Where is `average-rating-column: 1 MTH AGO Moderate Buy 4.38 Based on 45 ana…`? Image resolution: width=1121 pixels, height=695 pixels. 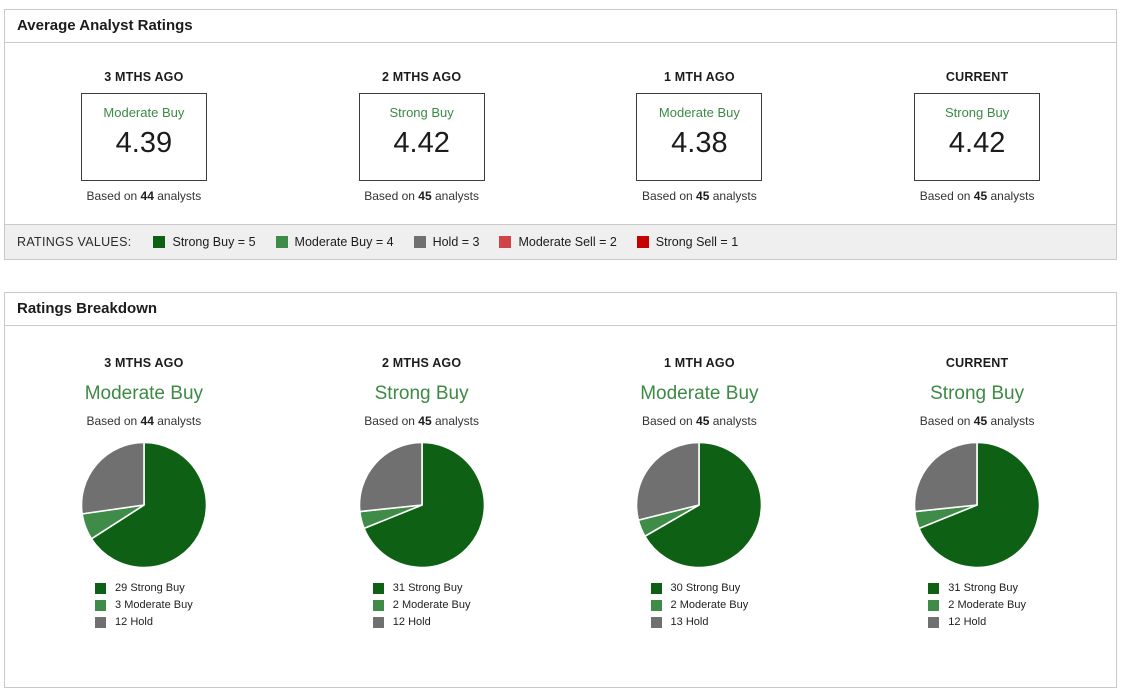
average-rating-column: 1 MTH AGO Moderate Buy 4.38 Based on 45 ana… is located at coordinates (700, 136).